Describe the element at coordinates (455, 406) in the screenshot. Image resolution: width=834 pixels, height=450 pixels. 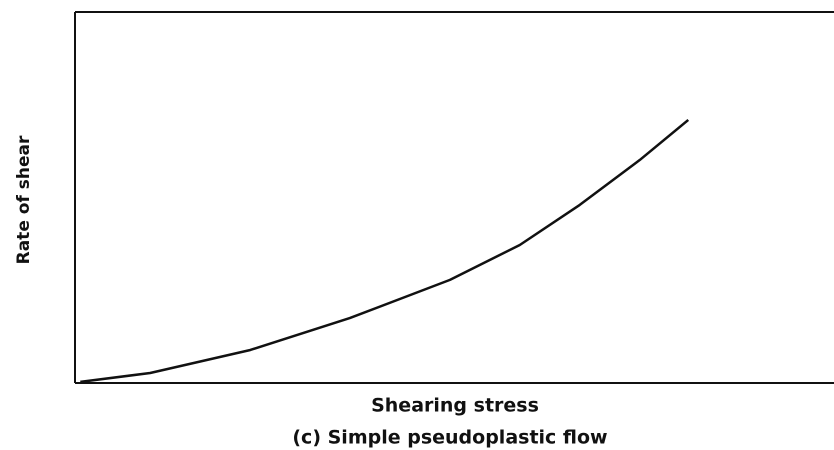
I see `x-axis-label: Shearing stress` at that location.